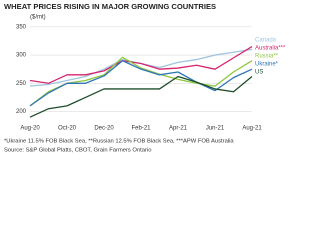 This screenshot has width=320, height=240. I want to click on legend-label: US, so click(259, 73).